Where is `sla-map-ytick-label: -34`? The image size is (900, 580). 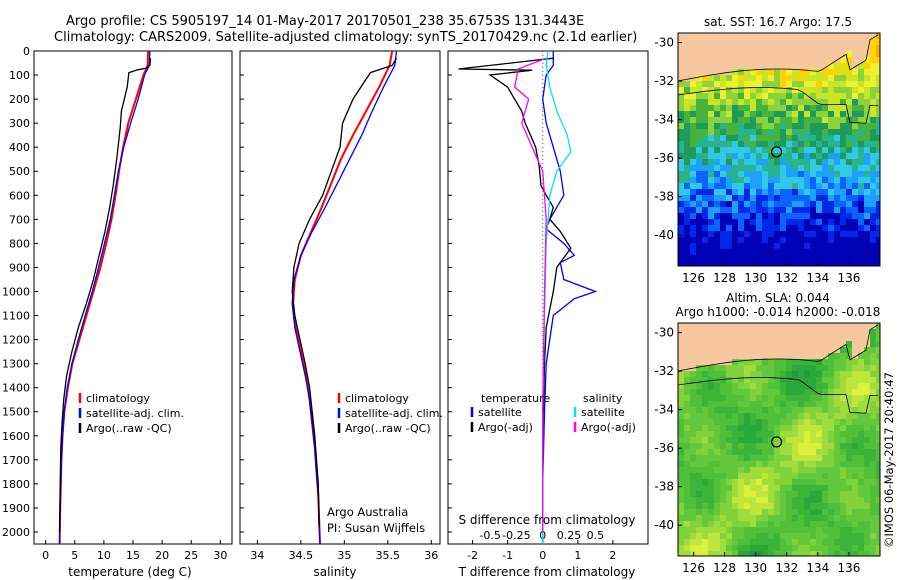 sla-map-ytick-label: -34 is located at coordinates (664, 410).